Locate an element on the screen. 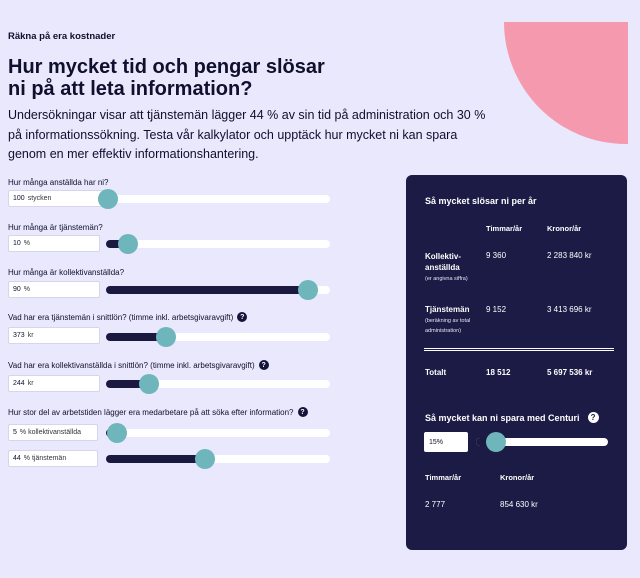 This screenshot has height=578, width=640. officials-slider is located at coordinates (218, 244).